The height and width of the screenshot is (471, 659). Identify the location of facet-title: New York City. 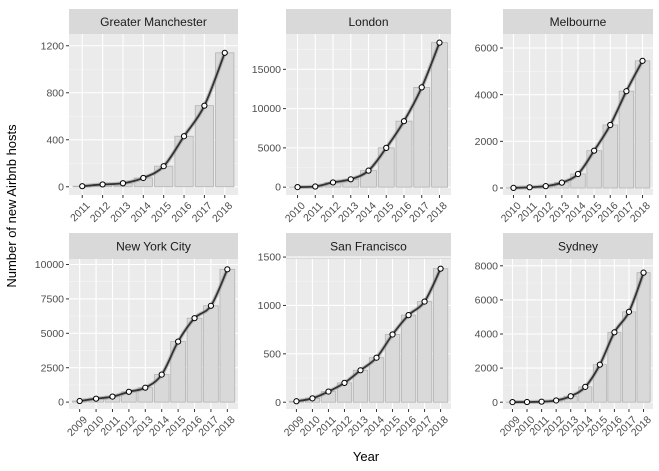
(153, 247).